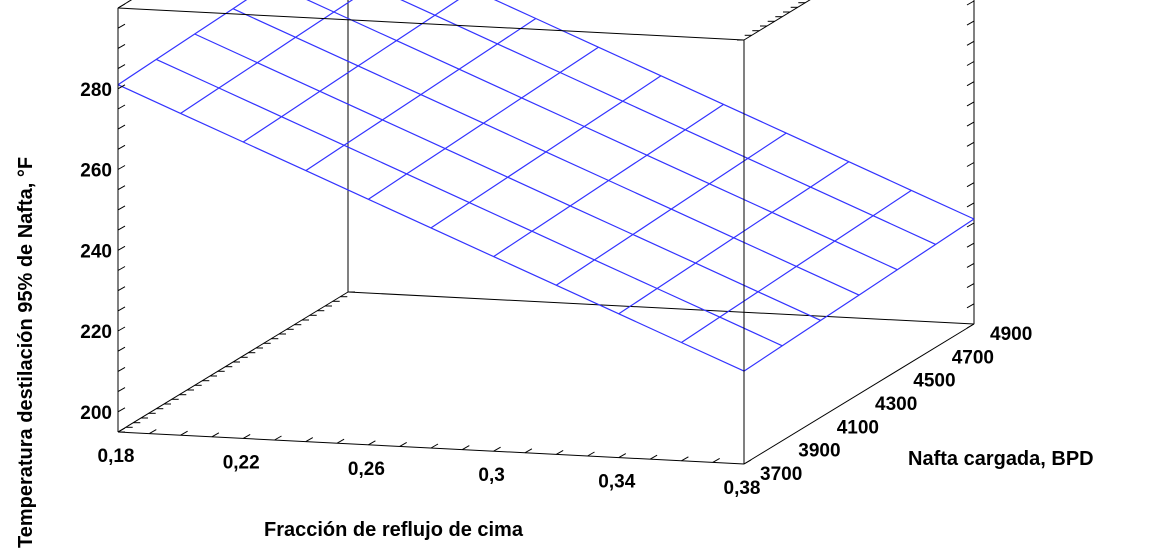 This screenshot has height=556, width=1154. I want to click on y-tick-label: 4100, so click(858, 427).